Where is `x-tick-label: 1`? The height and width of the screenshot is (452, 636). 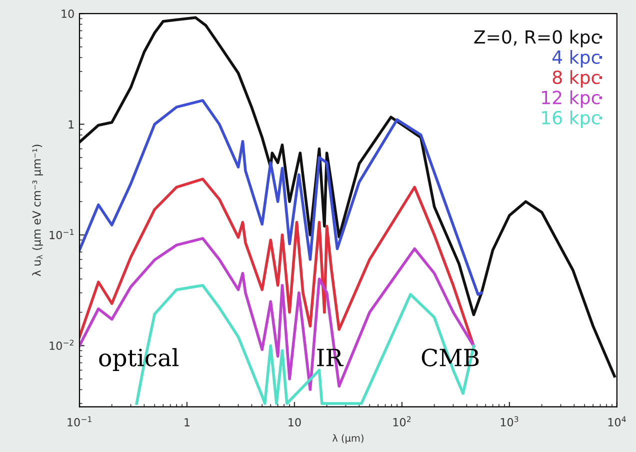
x-tick-label: 1 is located at coordinates (187, 422).